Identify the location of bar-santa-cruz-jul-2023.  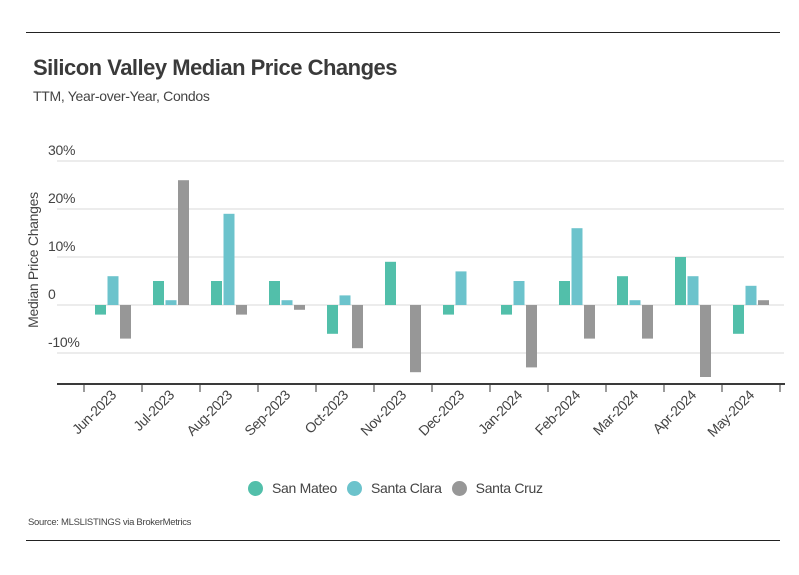
(183, 242).